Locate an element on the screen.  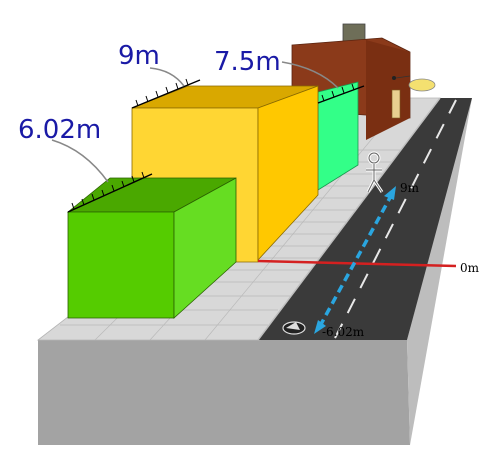
manhole-icon is located at coordinates (294, 328).